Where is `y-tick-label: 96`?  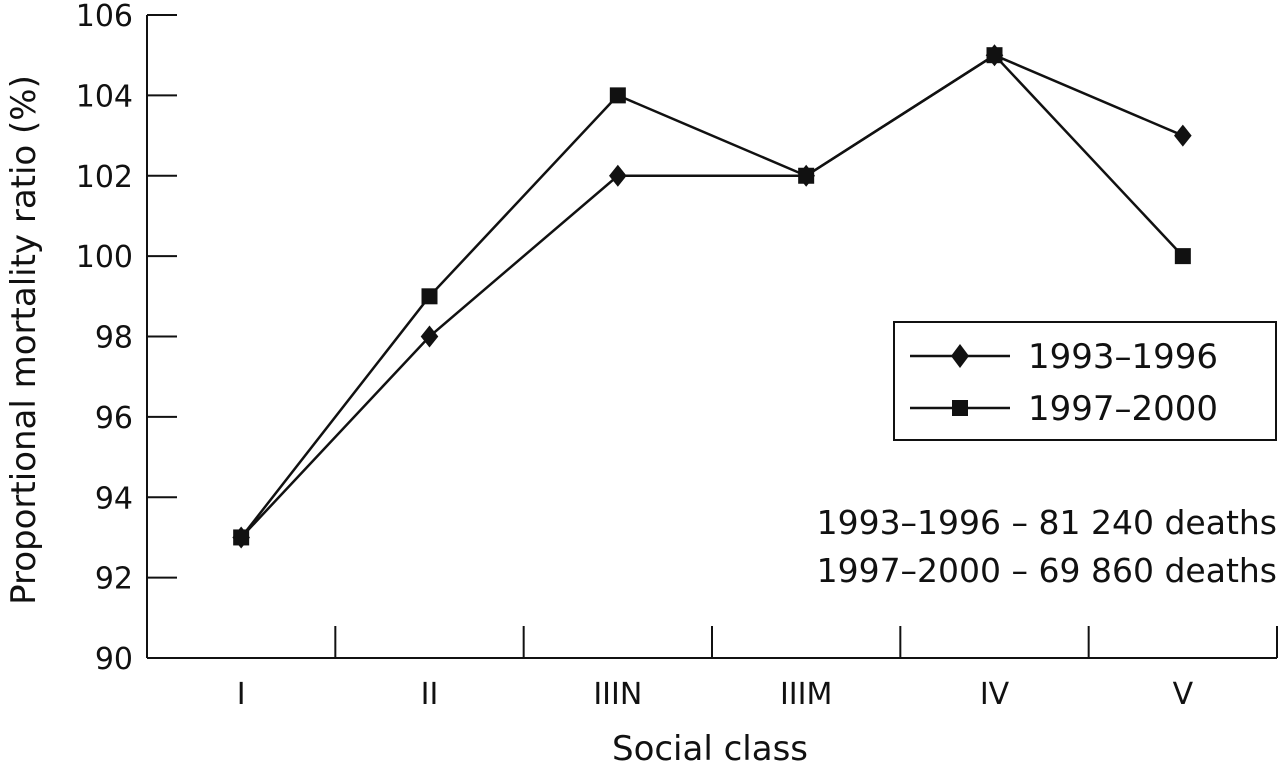
y-tick-label: 96 is located at coordinates (114, 418).